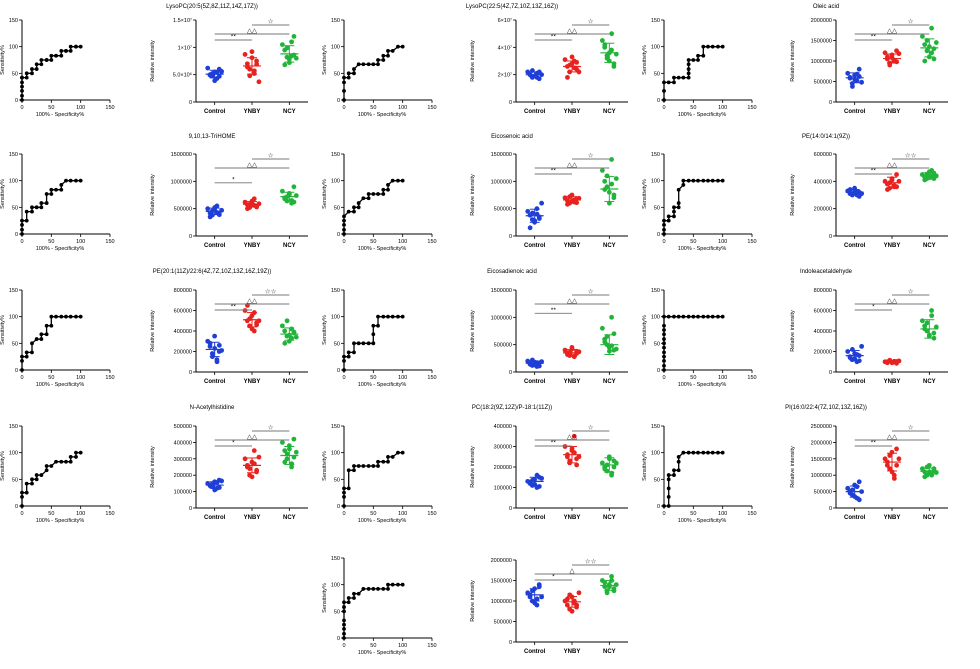  Describe the element at coordinates (874, 37) in the screenshot. I see `significance-label: **` at that location.